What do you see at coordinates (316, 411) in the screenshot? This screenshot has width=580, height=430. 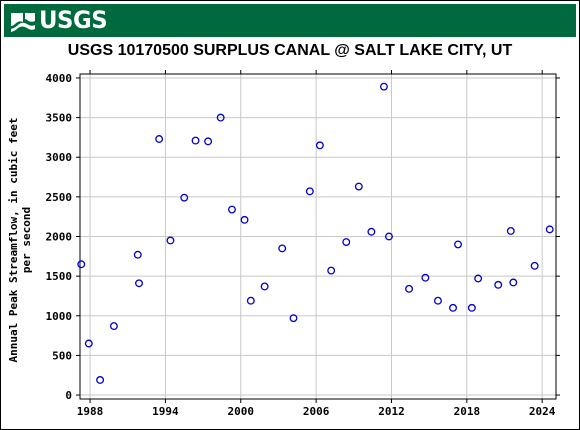 I see `x-tick-label: 2006` at bounding box center [316, 411].